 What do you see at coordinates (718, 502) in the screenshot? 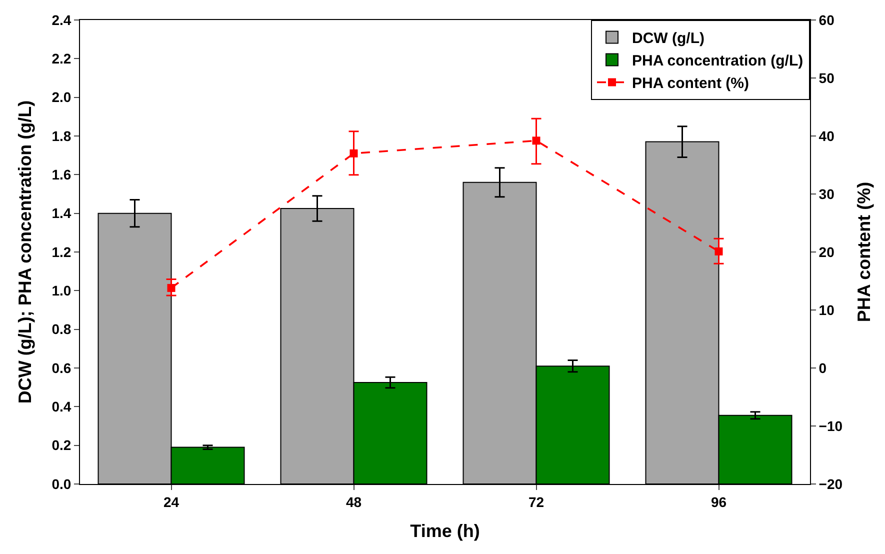
I see `x-tick-label: 96` at bounding box center [718, 502].